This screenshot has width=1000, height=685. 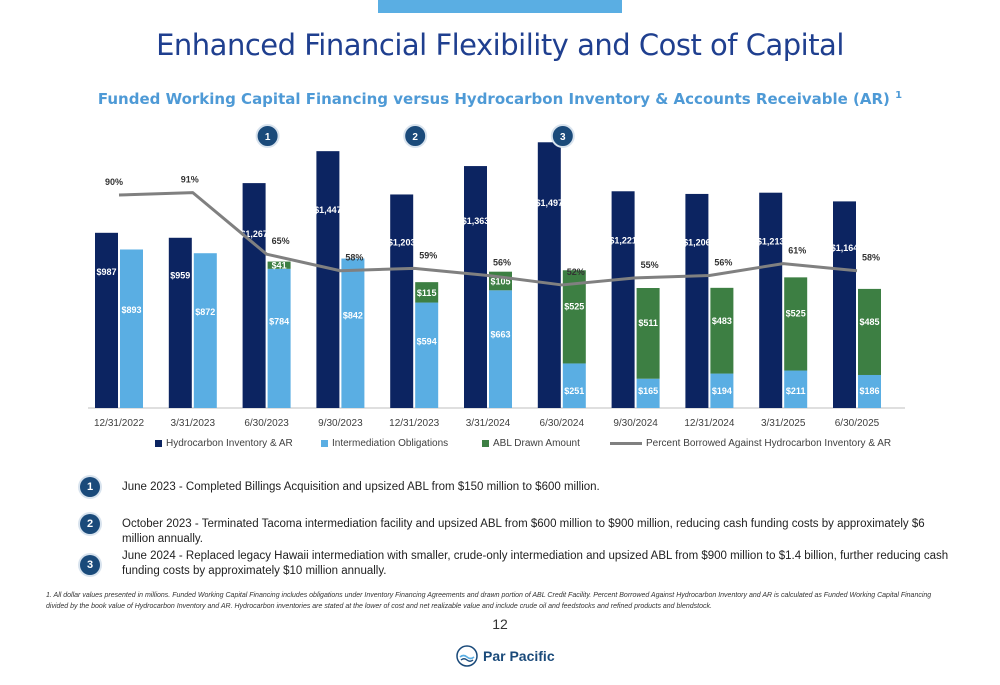 What do you see at coordinates (427, 342) in the screenshot?
I see `bar-label-intermediation: $594` at bounding box center [427, 342].